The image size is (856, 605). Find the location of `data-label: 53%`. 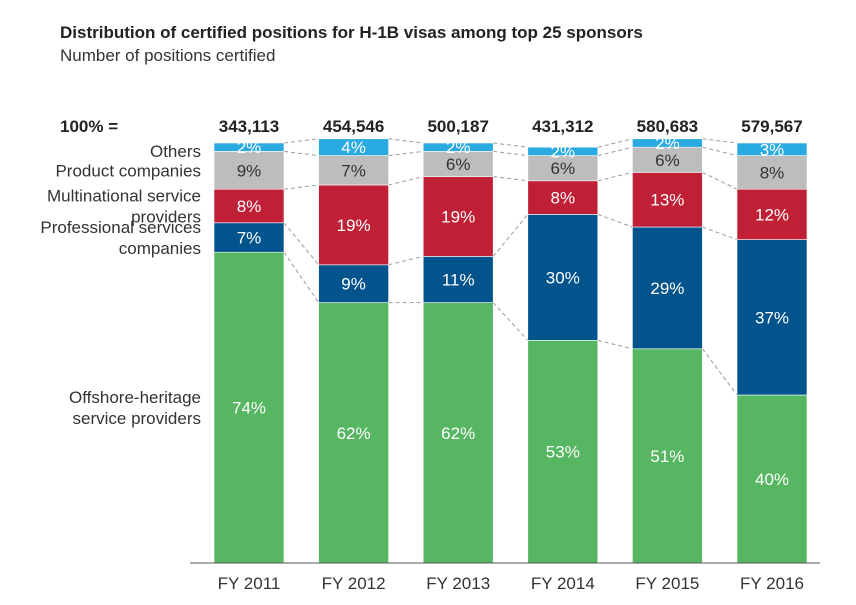

data-label: 53% is located at coordinates (563, 452).